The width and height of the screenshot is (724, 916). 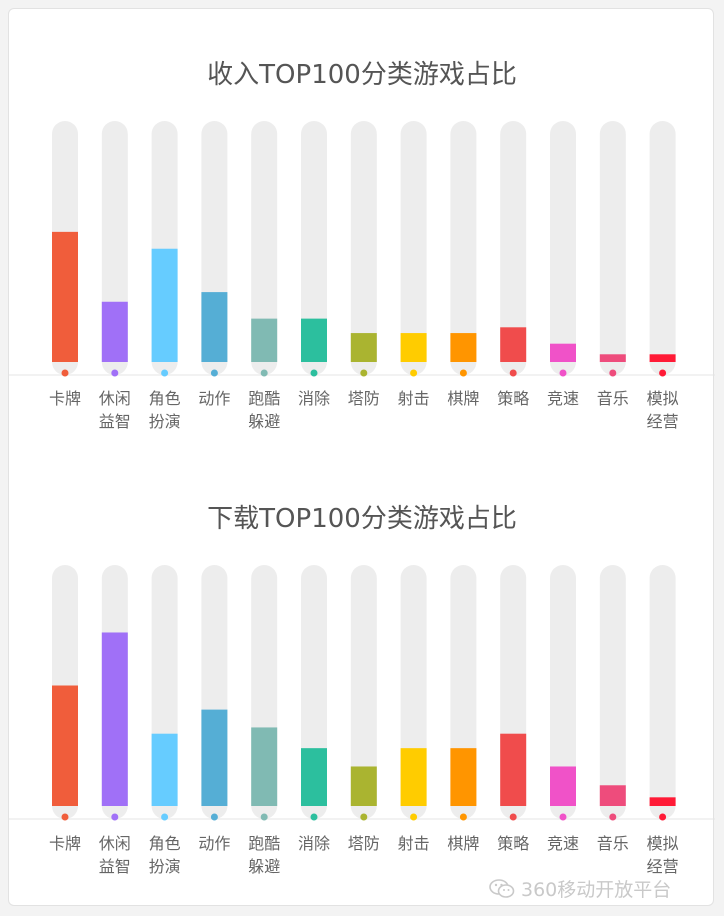 I want to click on watermark: 360移动开放平台, so click(x=580, y=888).